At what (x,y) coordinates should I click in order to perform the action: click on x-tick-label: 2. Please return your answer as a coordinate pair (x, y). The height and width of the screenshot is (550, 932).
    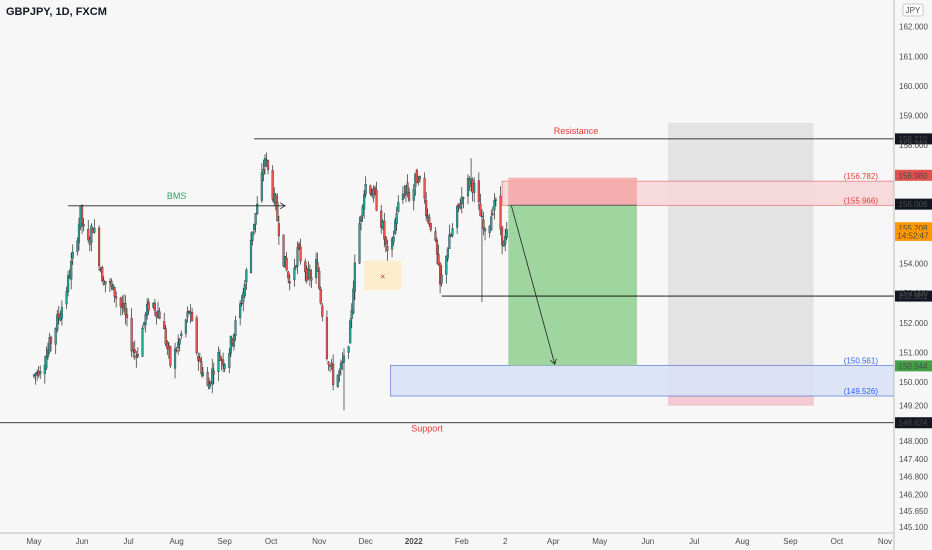
    Looking at the image, I should click on (505, 541).